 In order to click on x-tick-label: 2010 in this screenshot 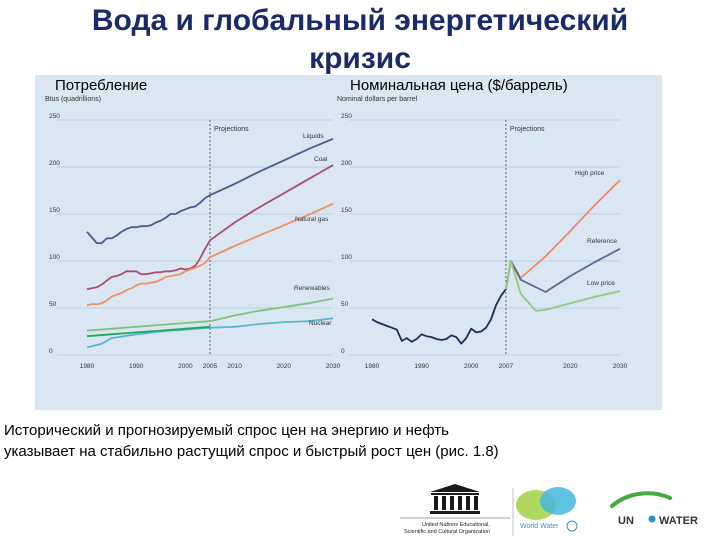, I will do `click(234, 366)`.